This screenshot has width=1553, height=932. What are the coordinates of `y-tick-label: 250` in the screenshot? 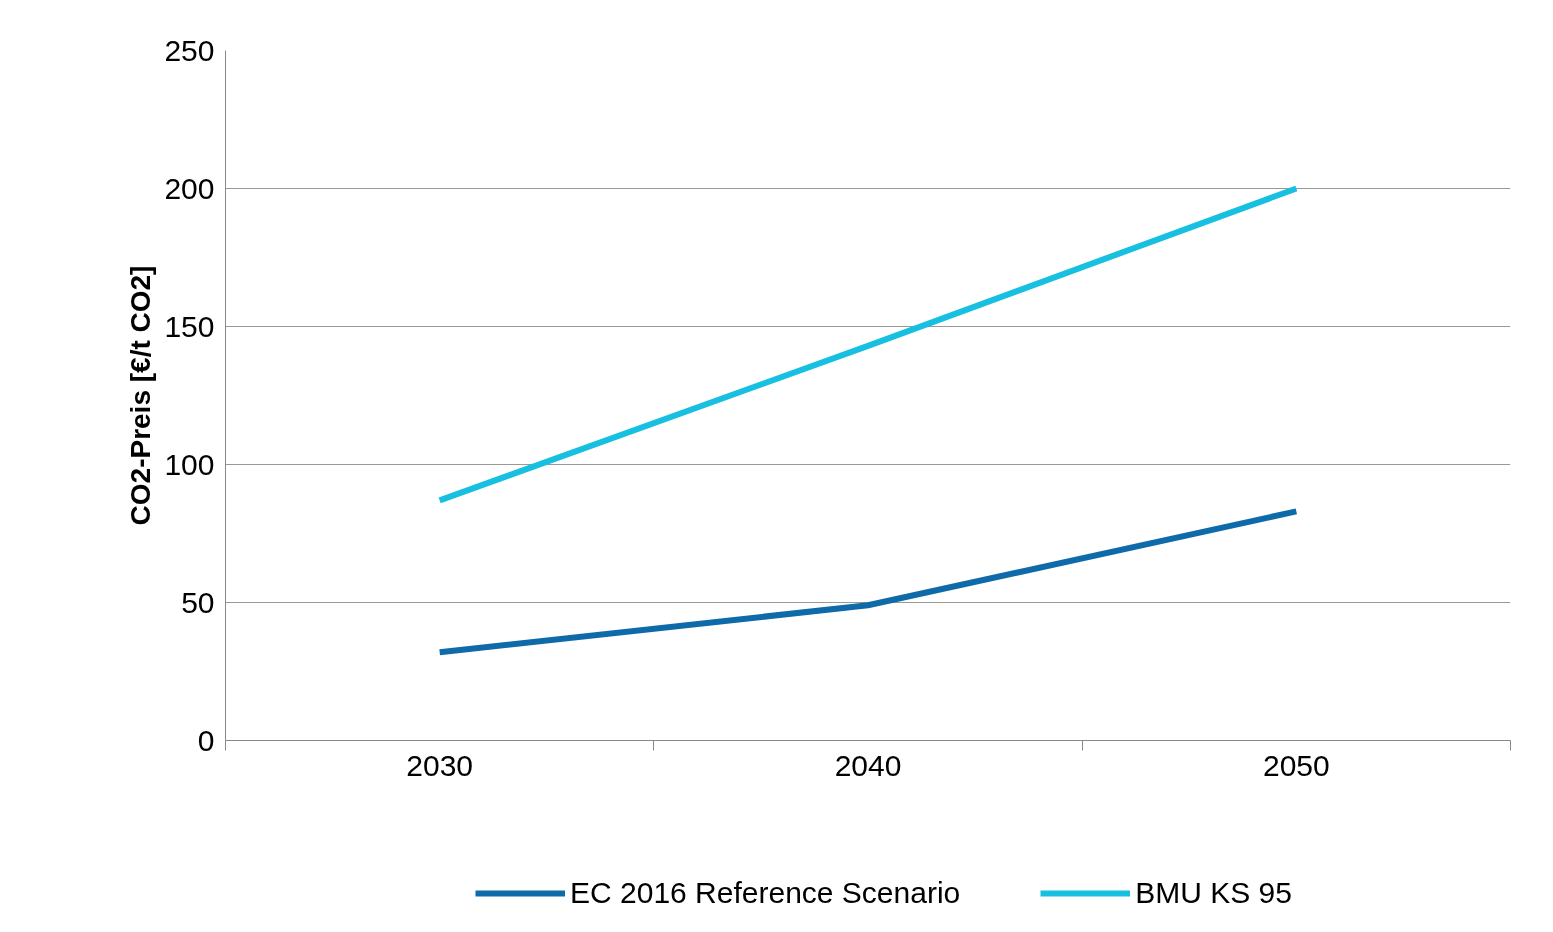 It's located at (189, 50).